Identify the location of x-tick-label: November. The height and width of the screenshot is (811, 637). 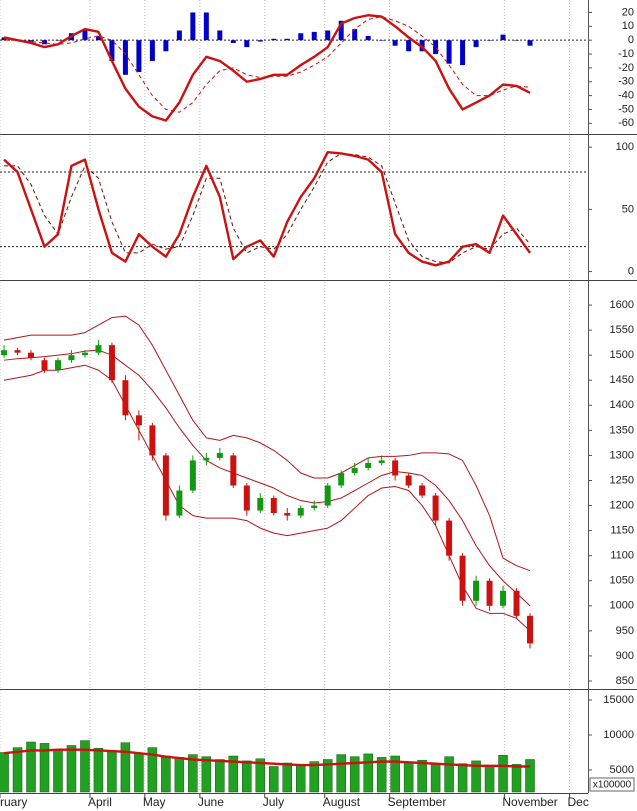
(529, 802).